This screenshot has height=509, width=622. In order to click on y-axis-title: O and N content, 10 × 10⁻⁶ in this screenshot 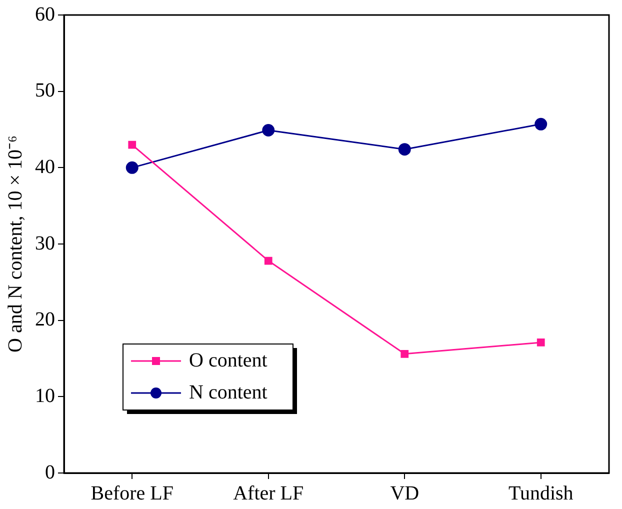, I will do `click(15, 244)`.